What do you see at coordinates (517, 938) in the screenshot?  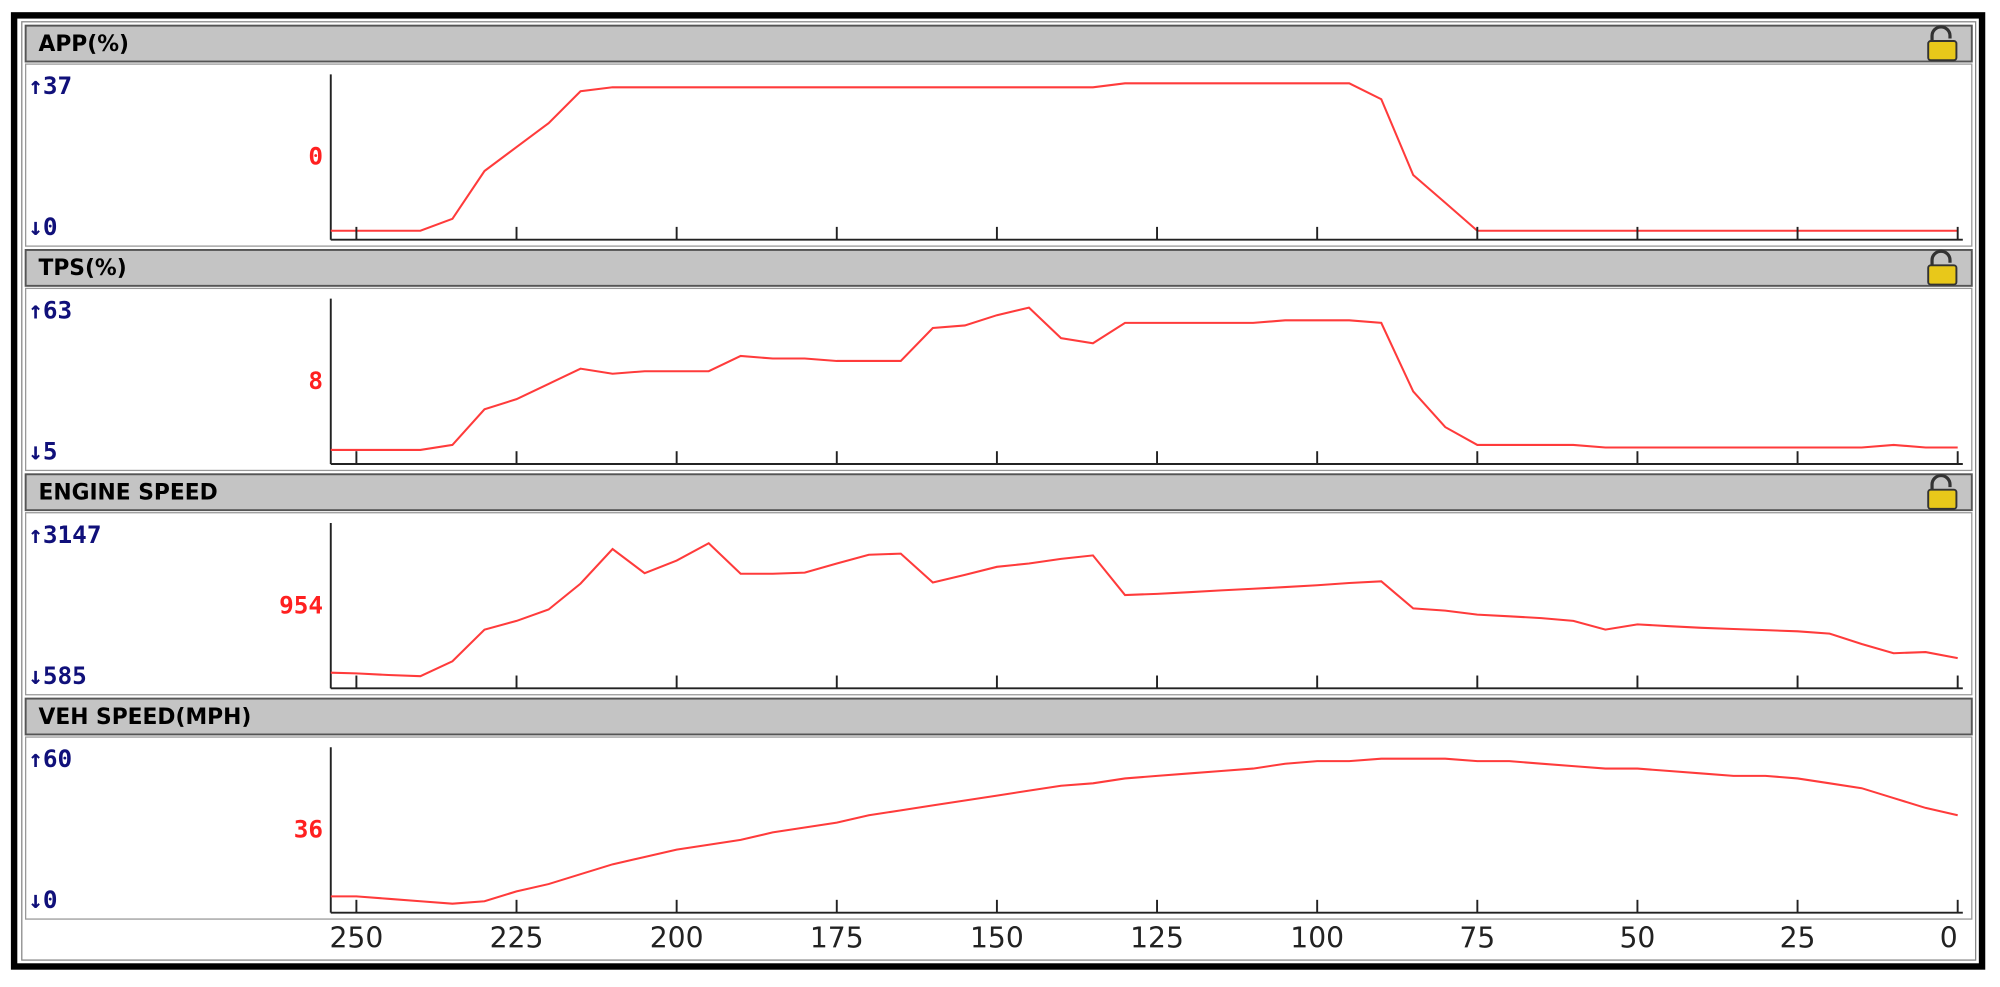 I see `x-tick-label: 225` at bounding box center [517, 938].